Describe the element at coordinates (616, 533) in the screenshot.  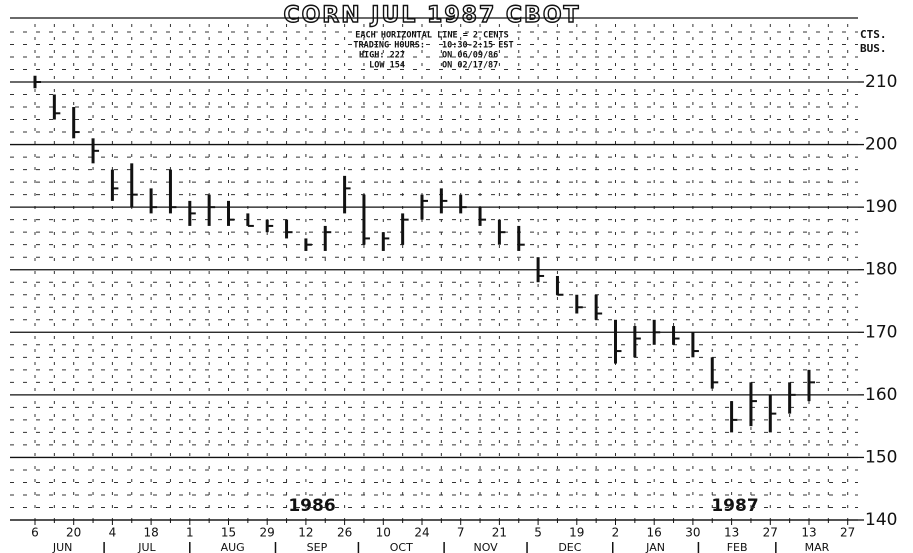
I see `x-tick-label: 2` at that location.